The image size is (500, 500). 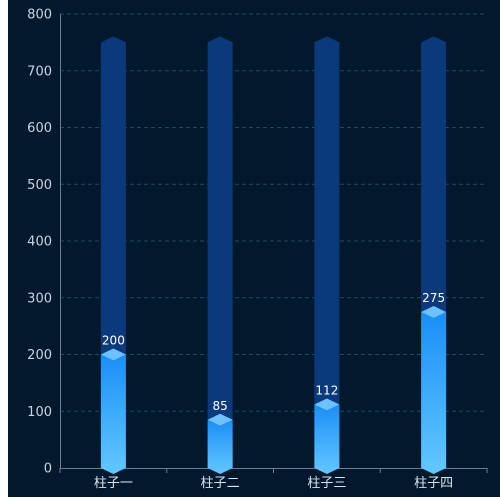 I want to click on y-tick-label-300: 300, so click(x=39, y=298).